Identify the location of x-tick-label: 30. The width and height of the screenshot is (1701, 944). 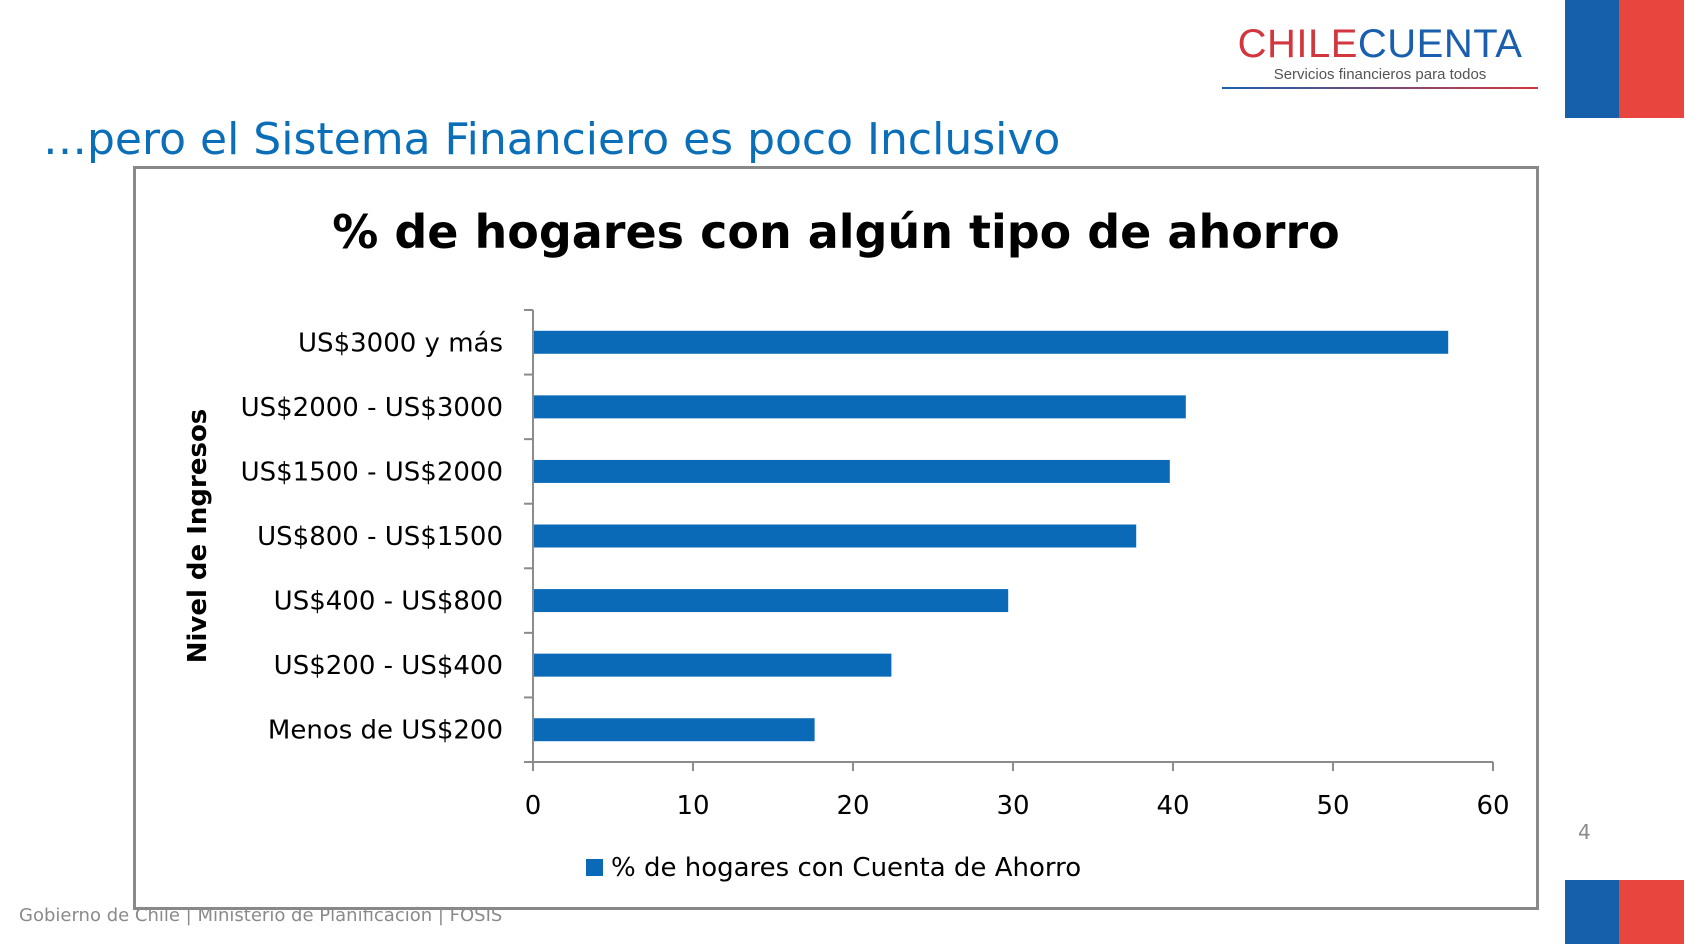
(1012, 806).